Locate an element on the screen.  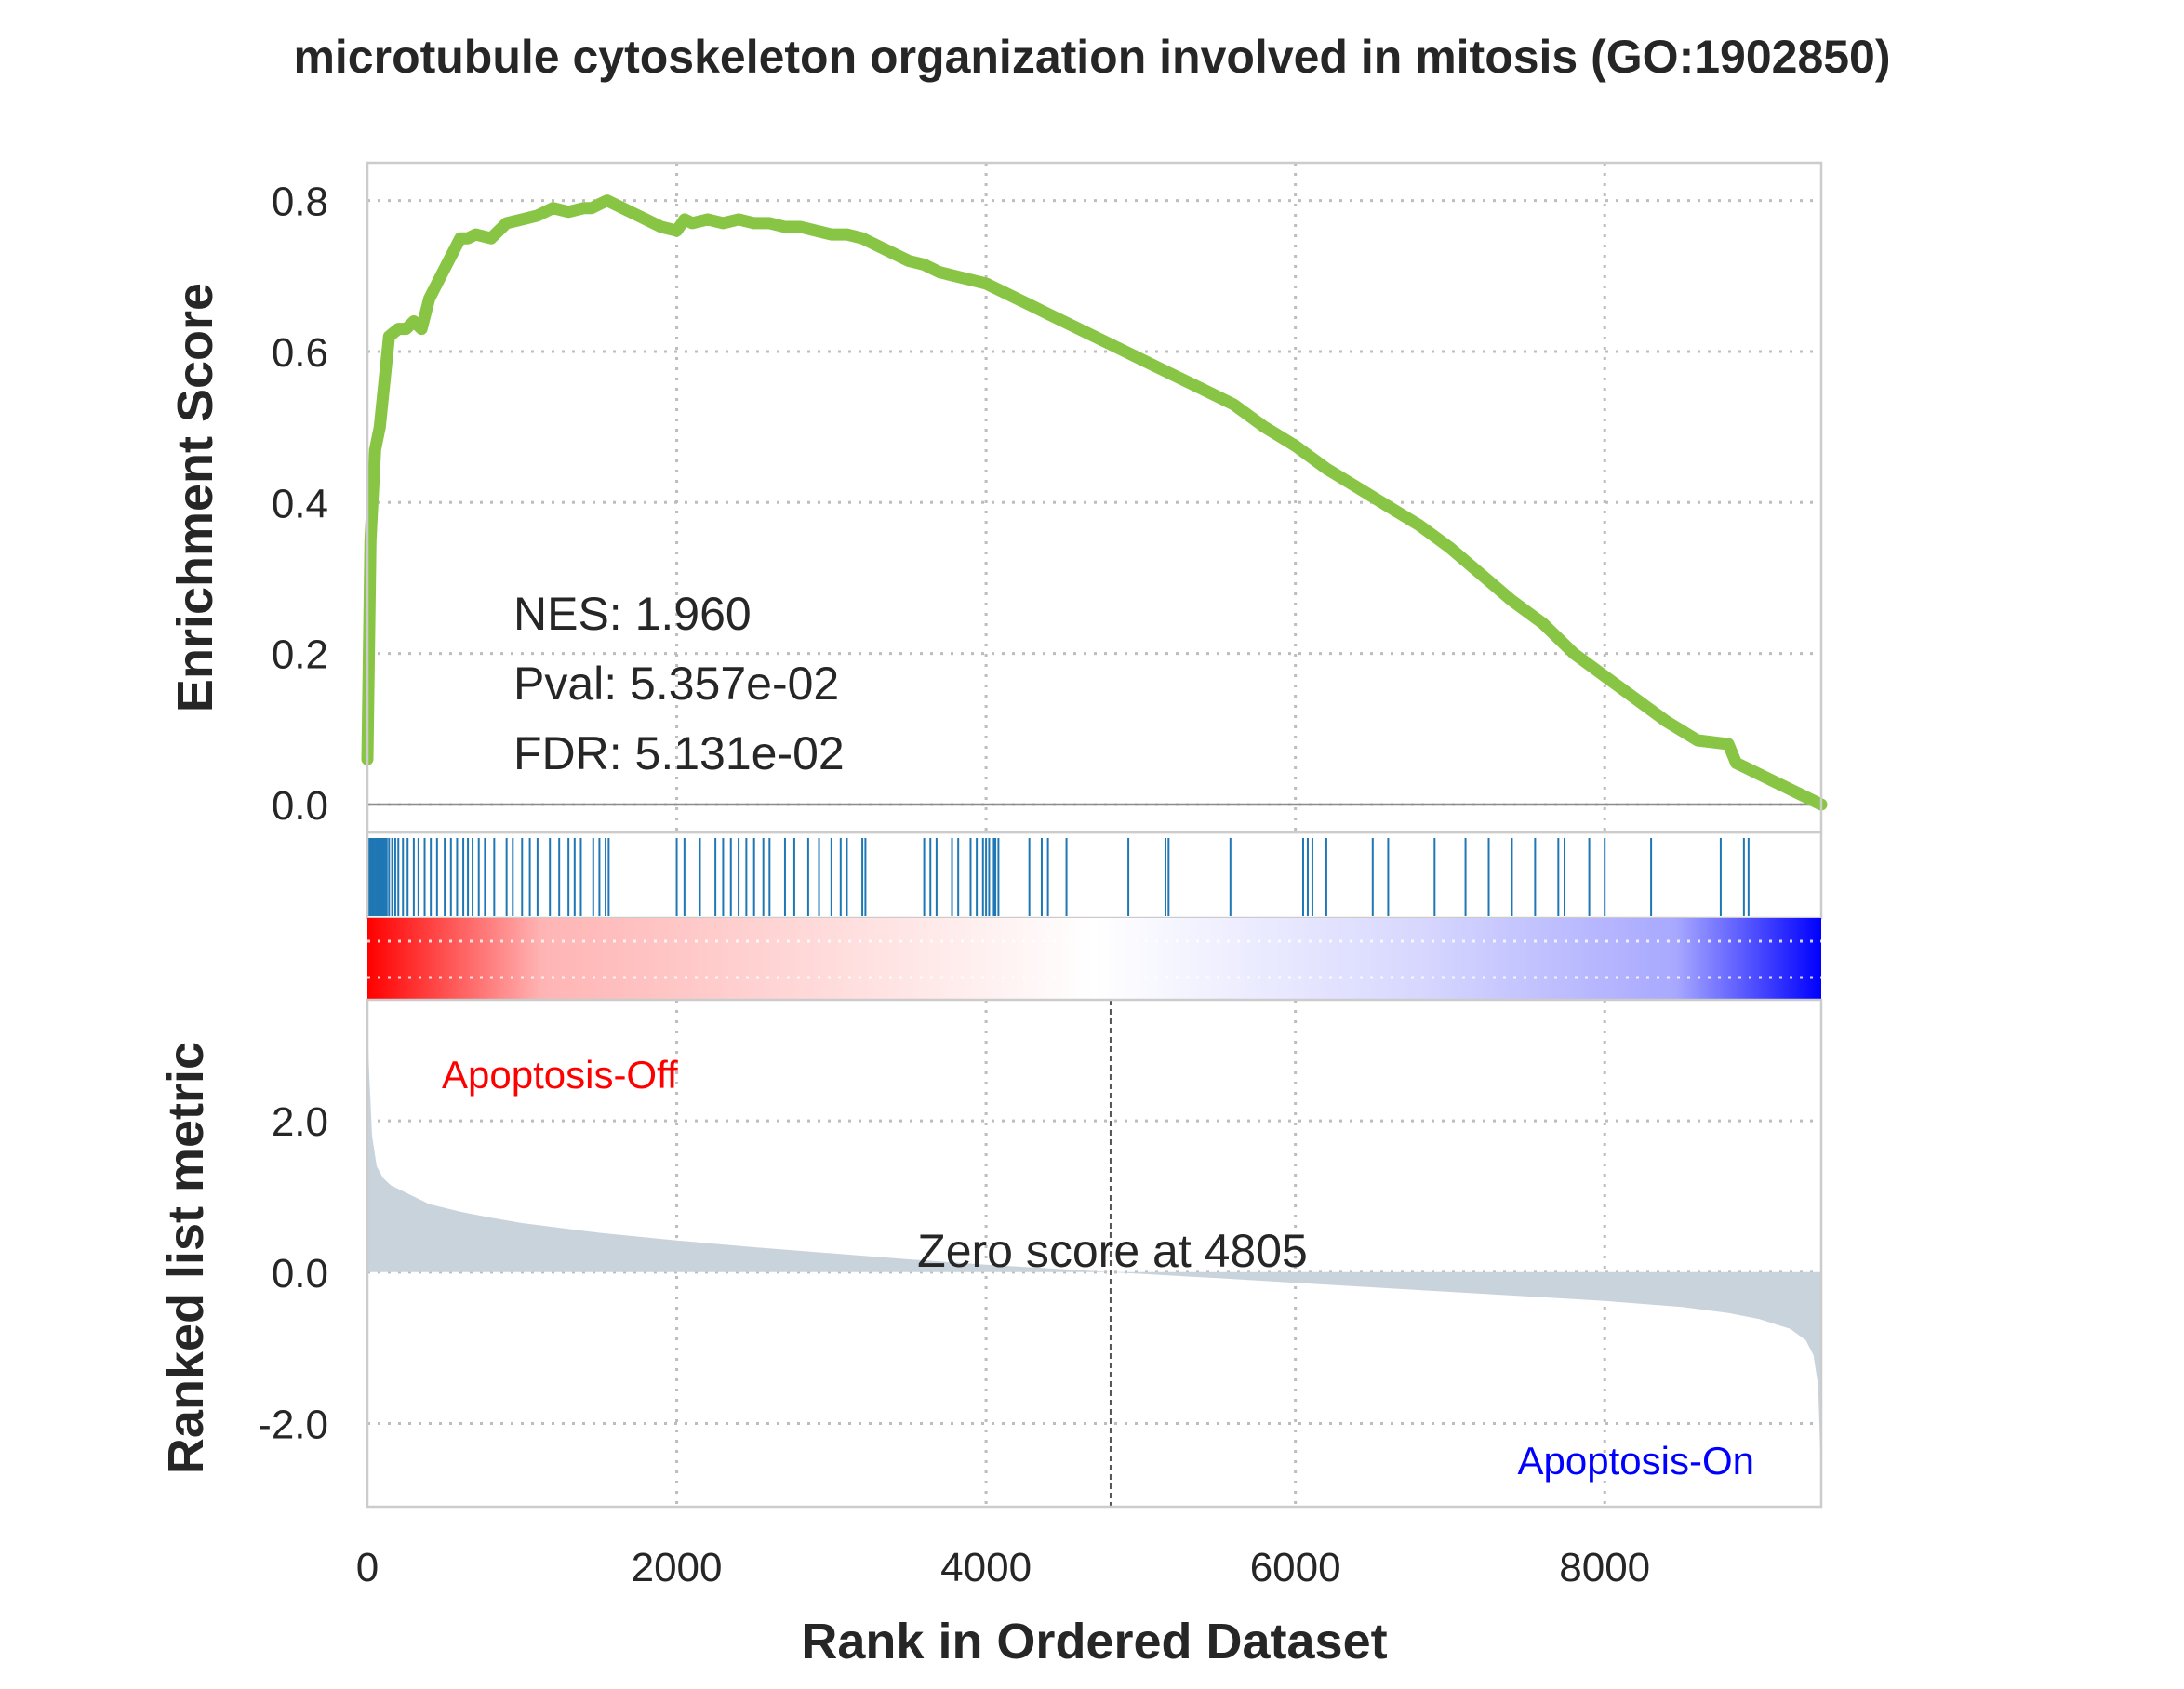
metric-ytick-label: 0.0 is located at coordinates (300, 1274).